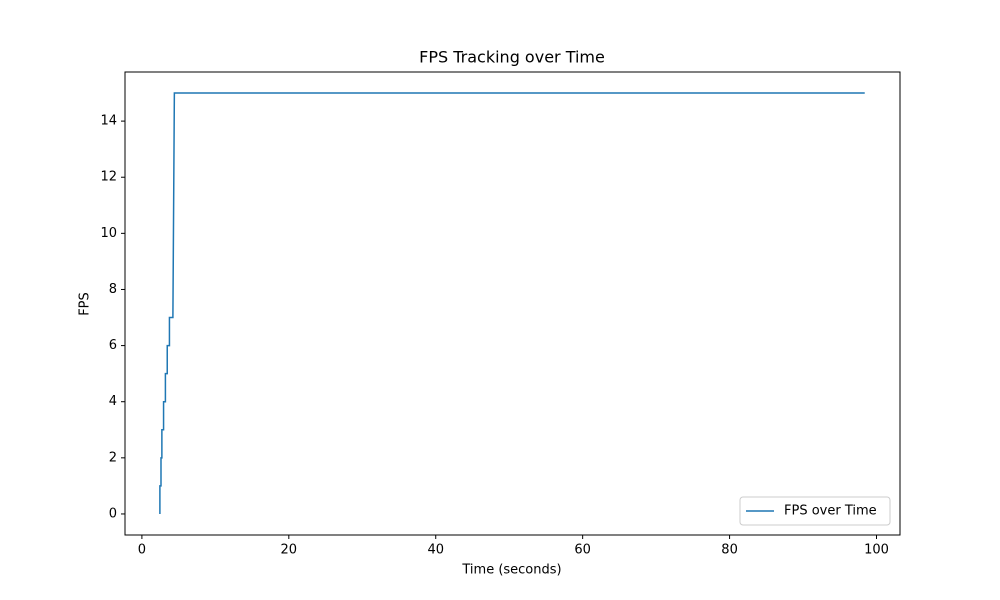  Describe the element at coordinates (289, 550) in the screenshot. I see `x-tick-label: 20` at that location.